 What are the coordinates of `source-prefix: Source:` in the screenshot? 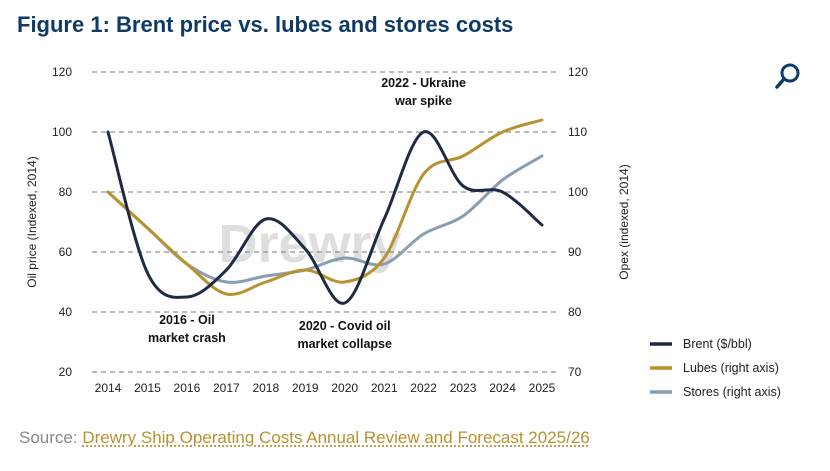 It's located at (51, 437).